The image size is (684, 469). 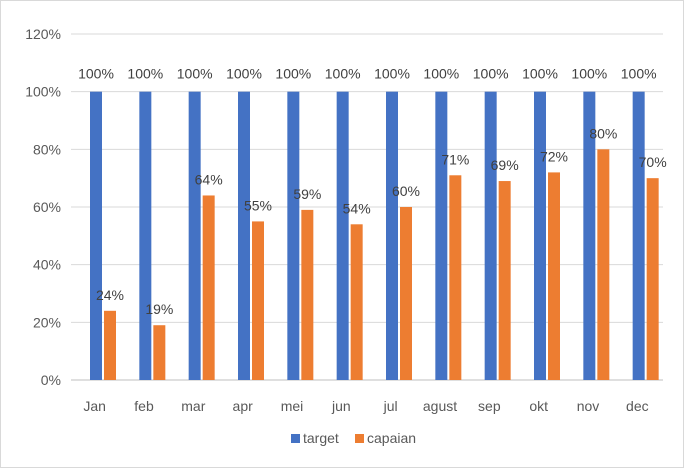 What do you see at coordinates (258, 205) in the screenshot?
I see `data-label-capaian: 55%` at bounding box center [258, 205].